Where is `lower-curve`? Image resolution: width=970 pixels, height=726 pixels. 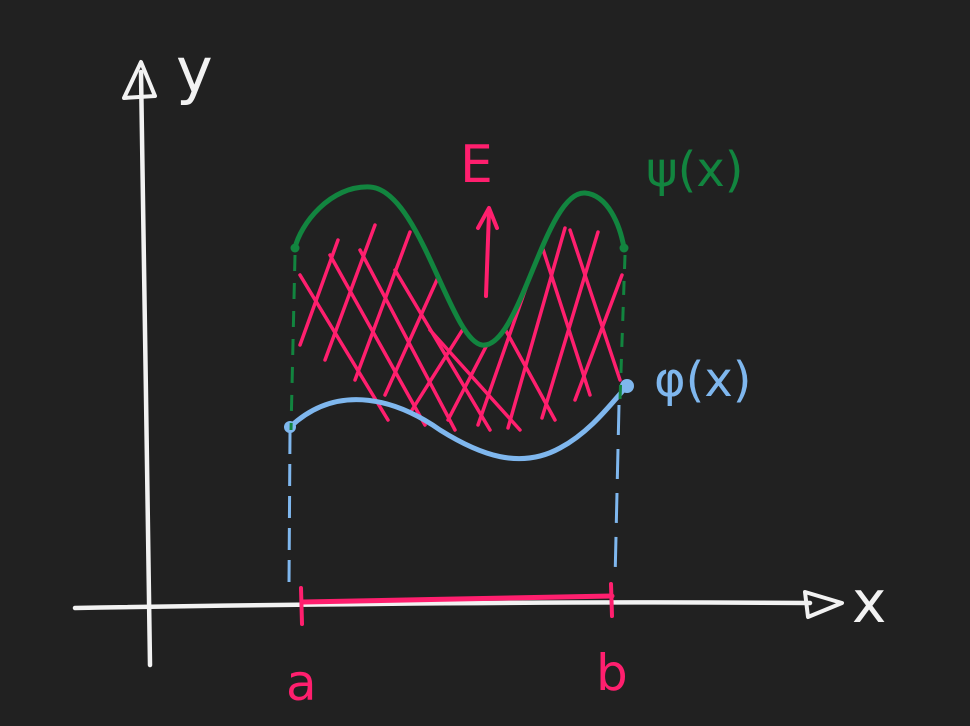
lower-curve is located at coordinates (458, 422).